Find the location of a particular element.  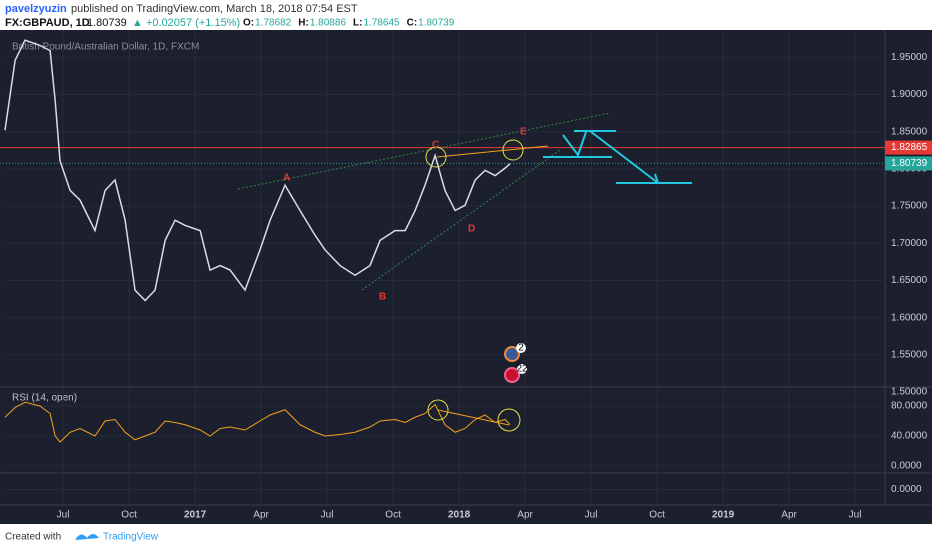

event-count: 22 is located at coordinates (522, 369).